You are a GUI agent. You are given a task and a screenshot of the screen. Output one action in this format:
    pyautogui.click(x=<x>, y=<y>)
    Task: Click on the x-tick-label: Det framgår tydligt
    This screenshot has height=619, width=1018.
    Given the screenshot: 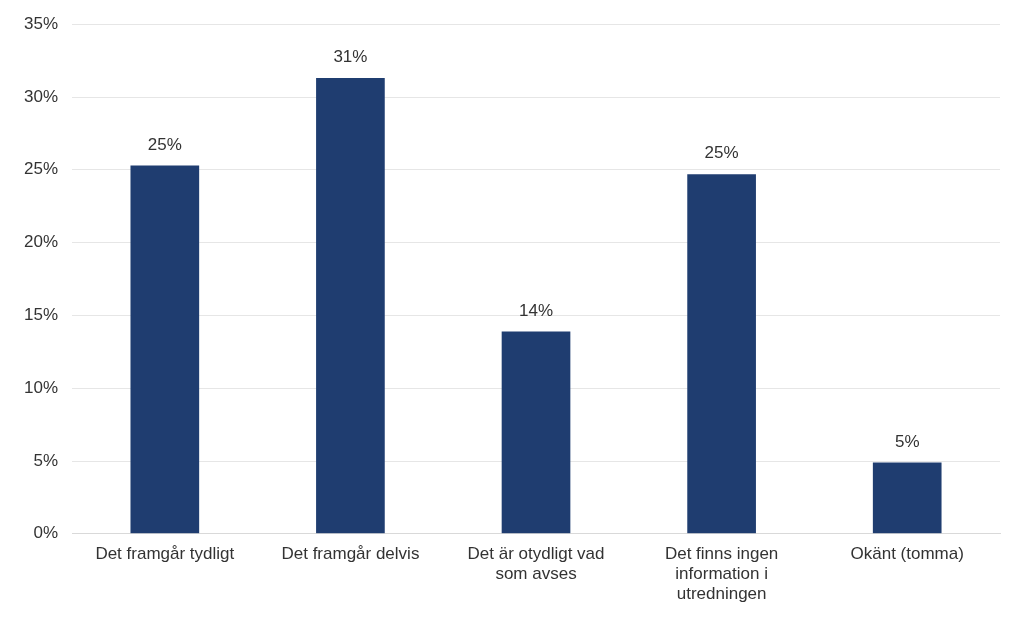 What is the action you would take?
    pyautogui.click(x=165, y=553)
    